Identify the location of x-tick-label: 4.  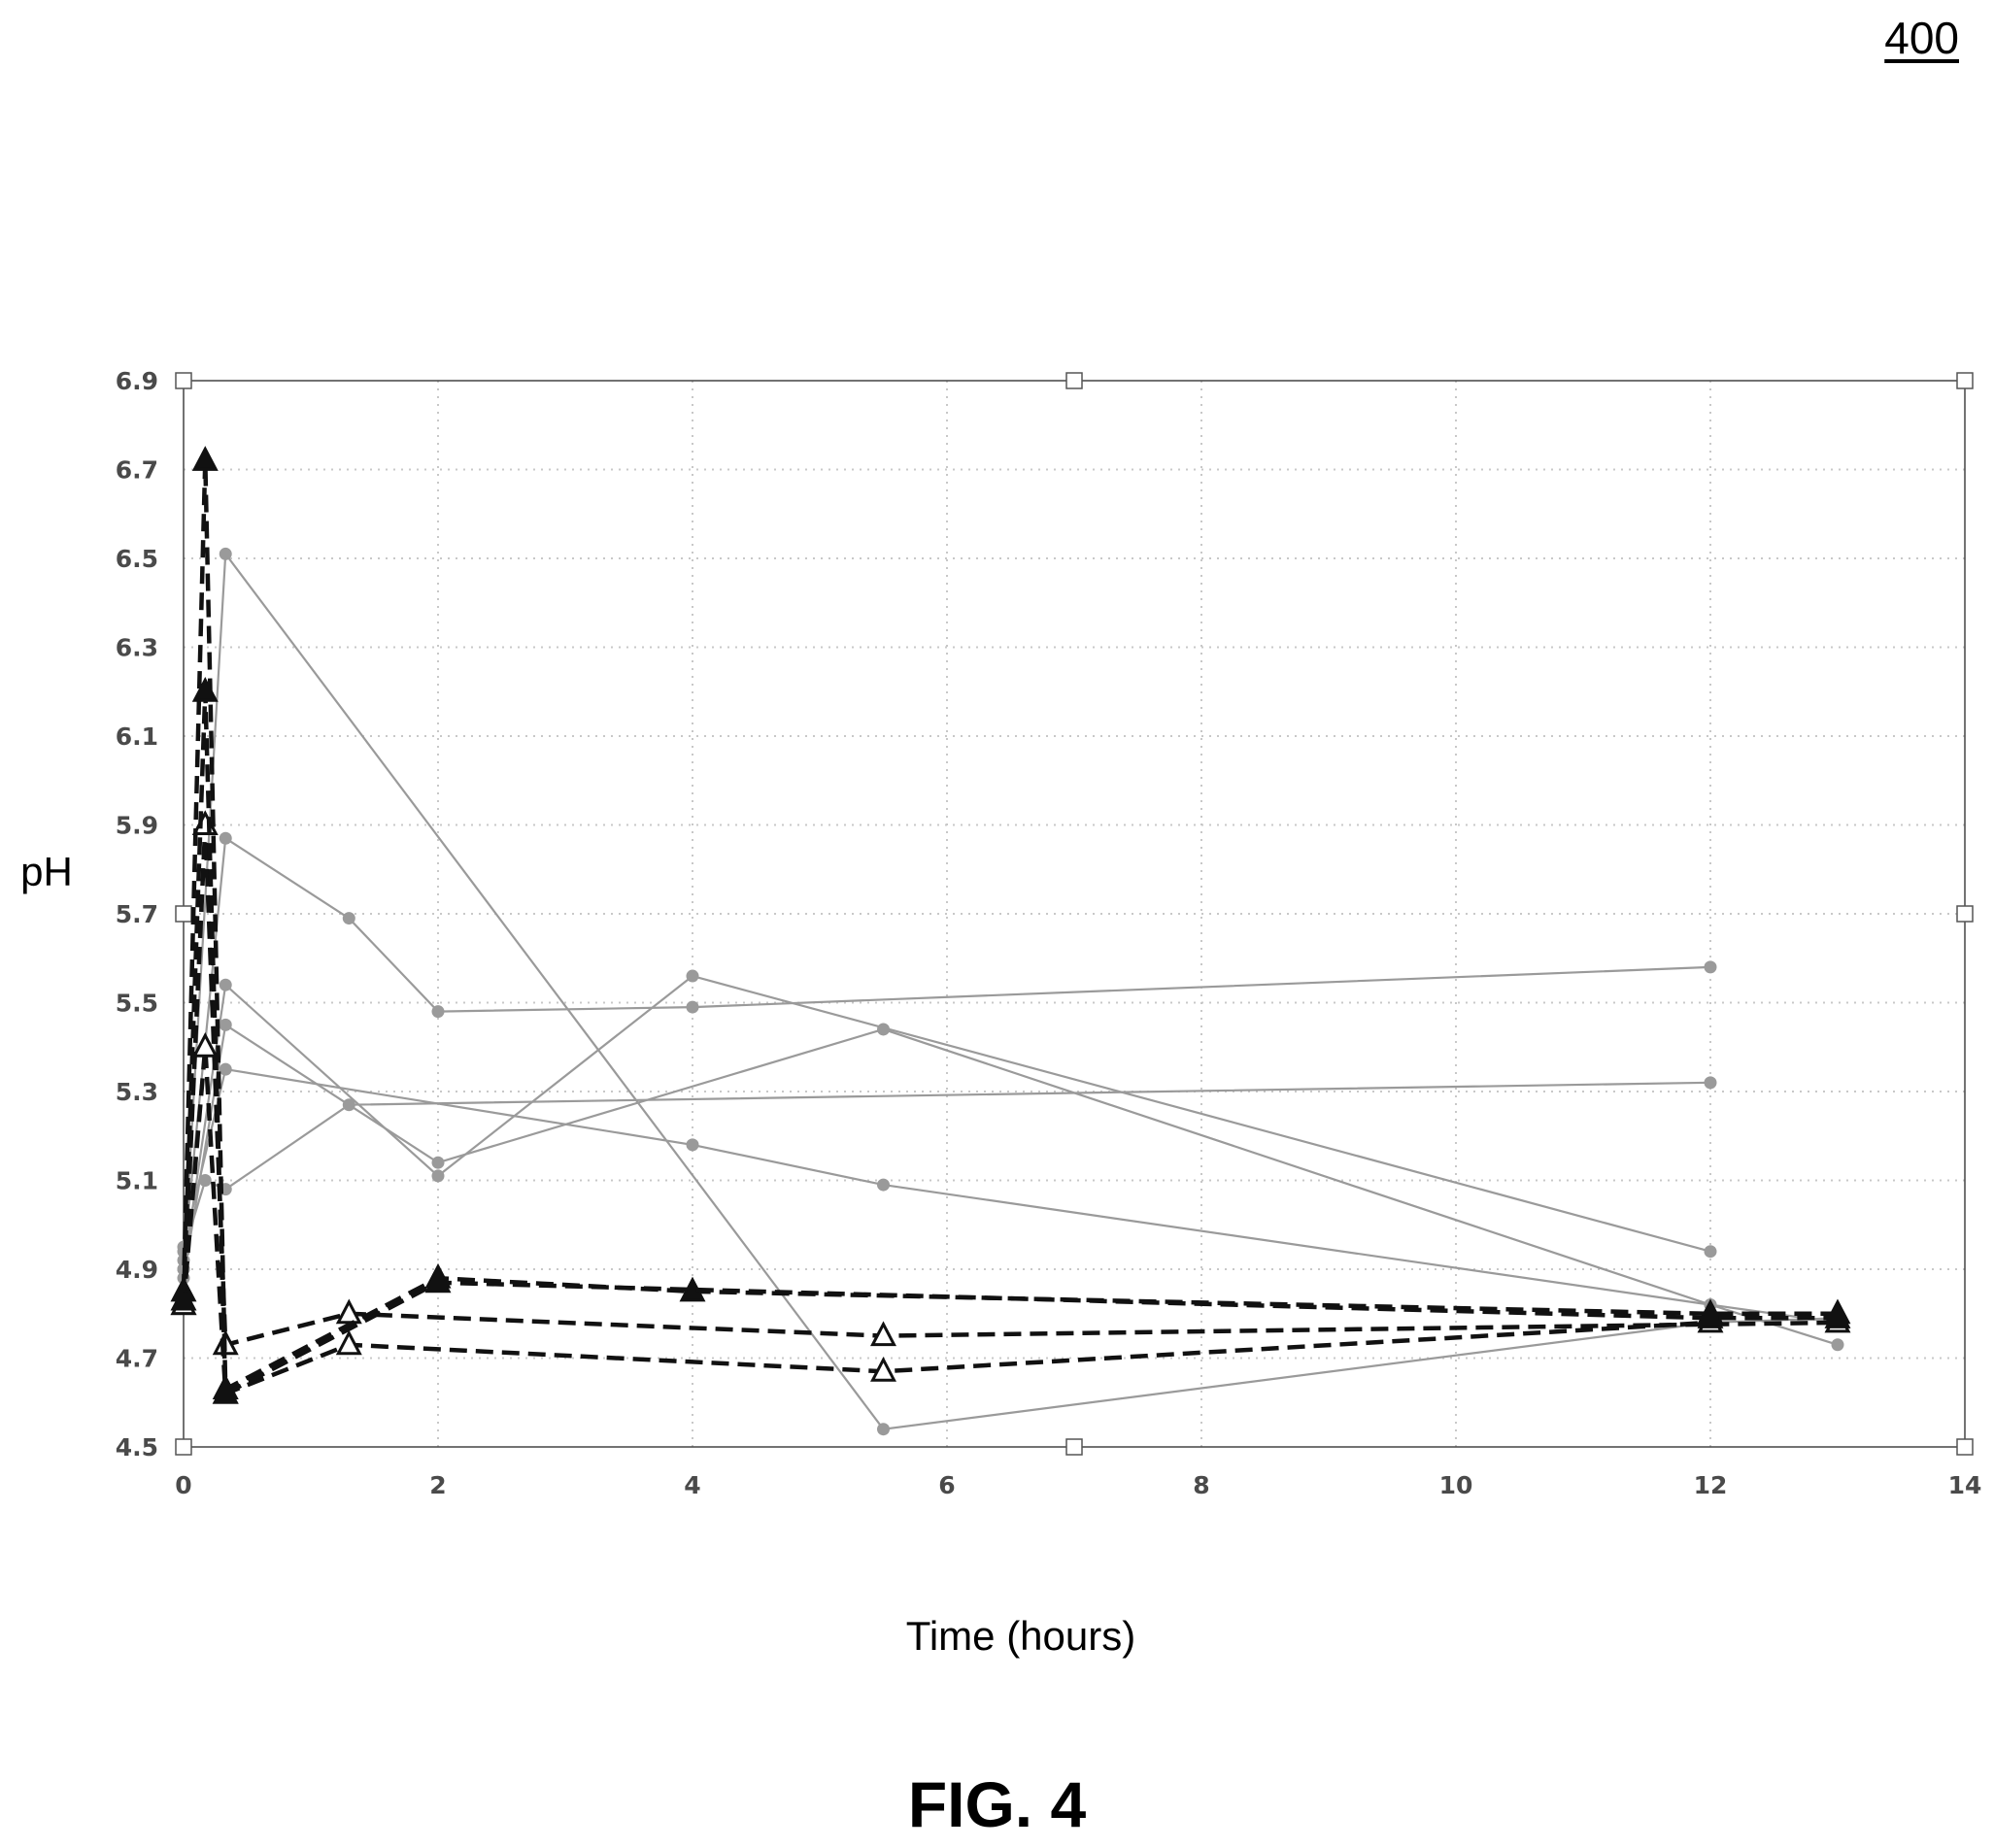
(692, 1485).